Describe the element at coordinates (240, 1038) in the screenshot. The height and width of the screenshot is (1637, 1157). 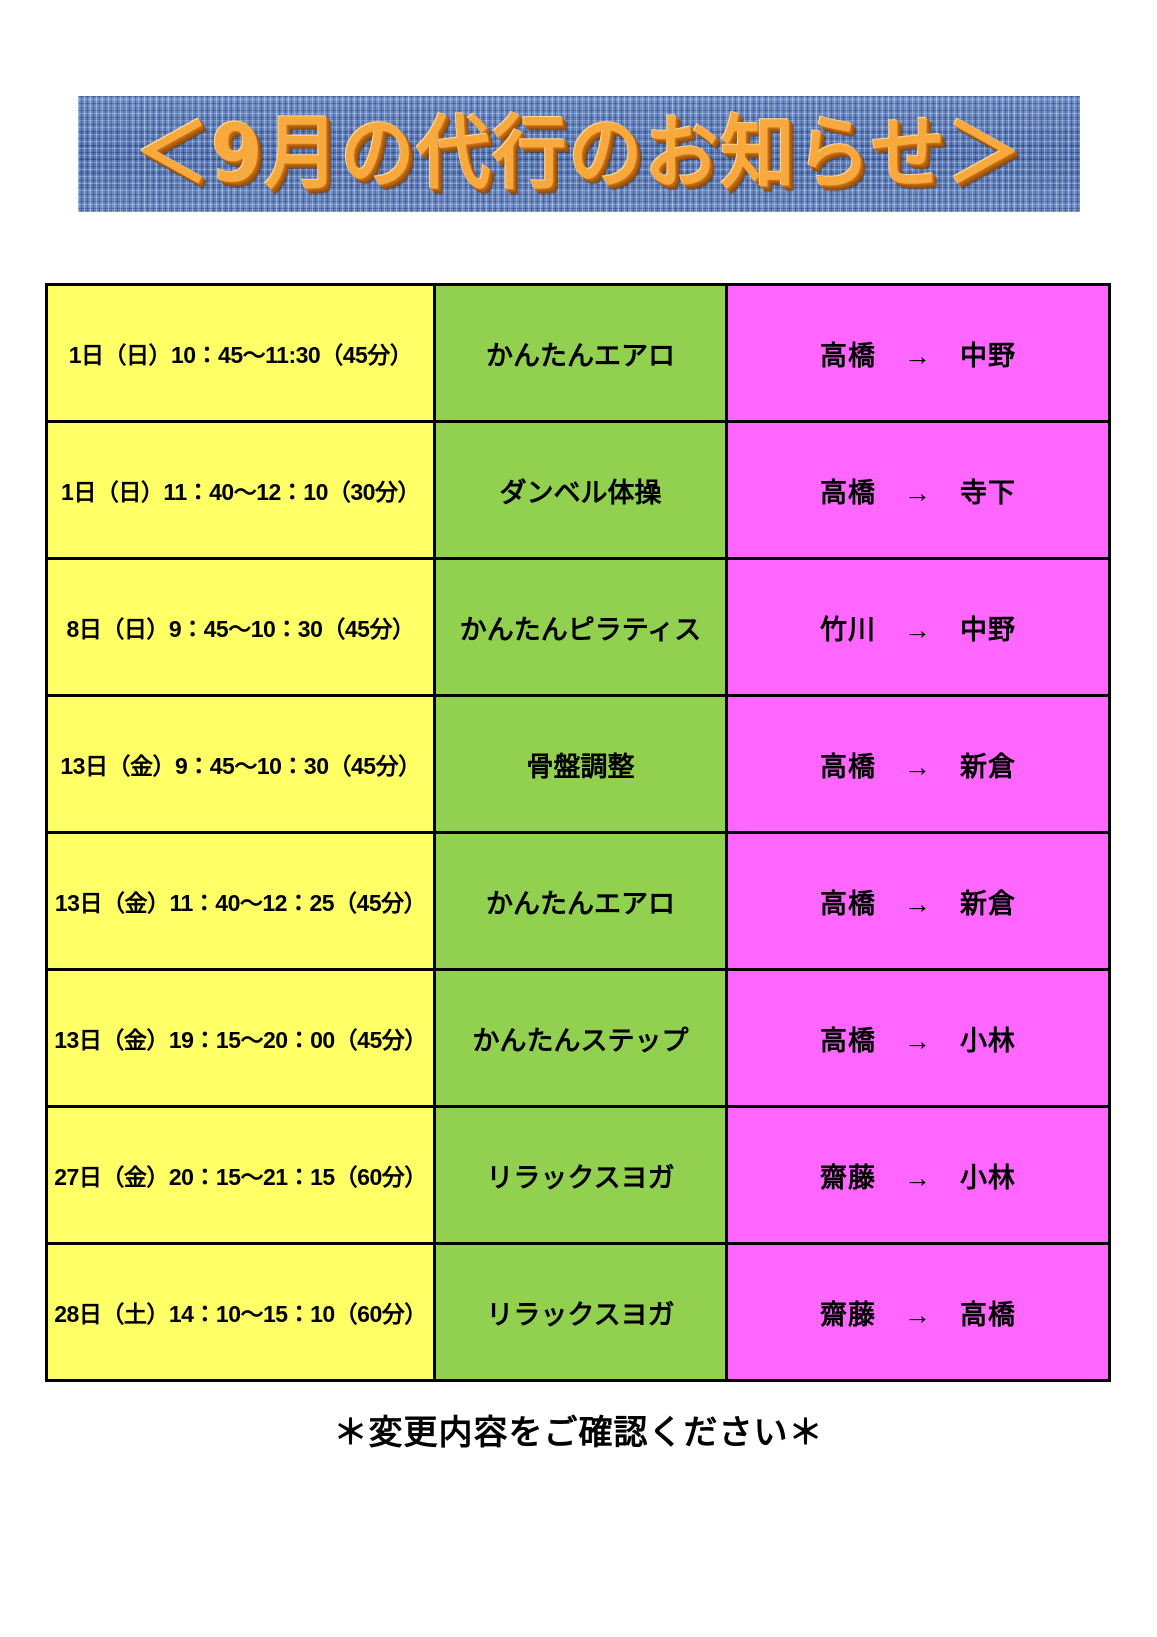
I see `cell-date: 13日（金）19：15～20：00（45分）` at that location.